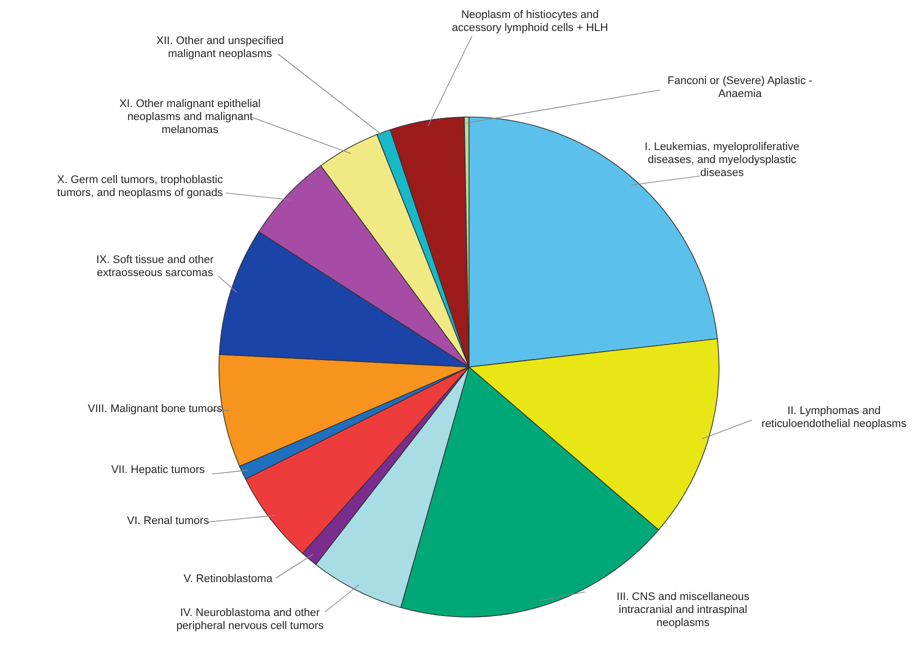 This screenshot has height=664, width=920. What do you see at coordinates (158, 470) in the screenshot?
I see `slice-label: VII. Hepatic tumors` at bounding box center [158, 470].